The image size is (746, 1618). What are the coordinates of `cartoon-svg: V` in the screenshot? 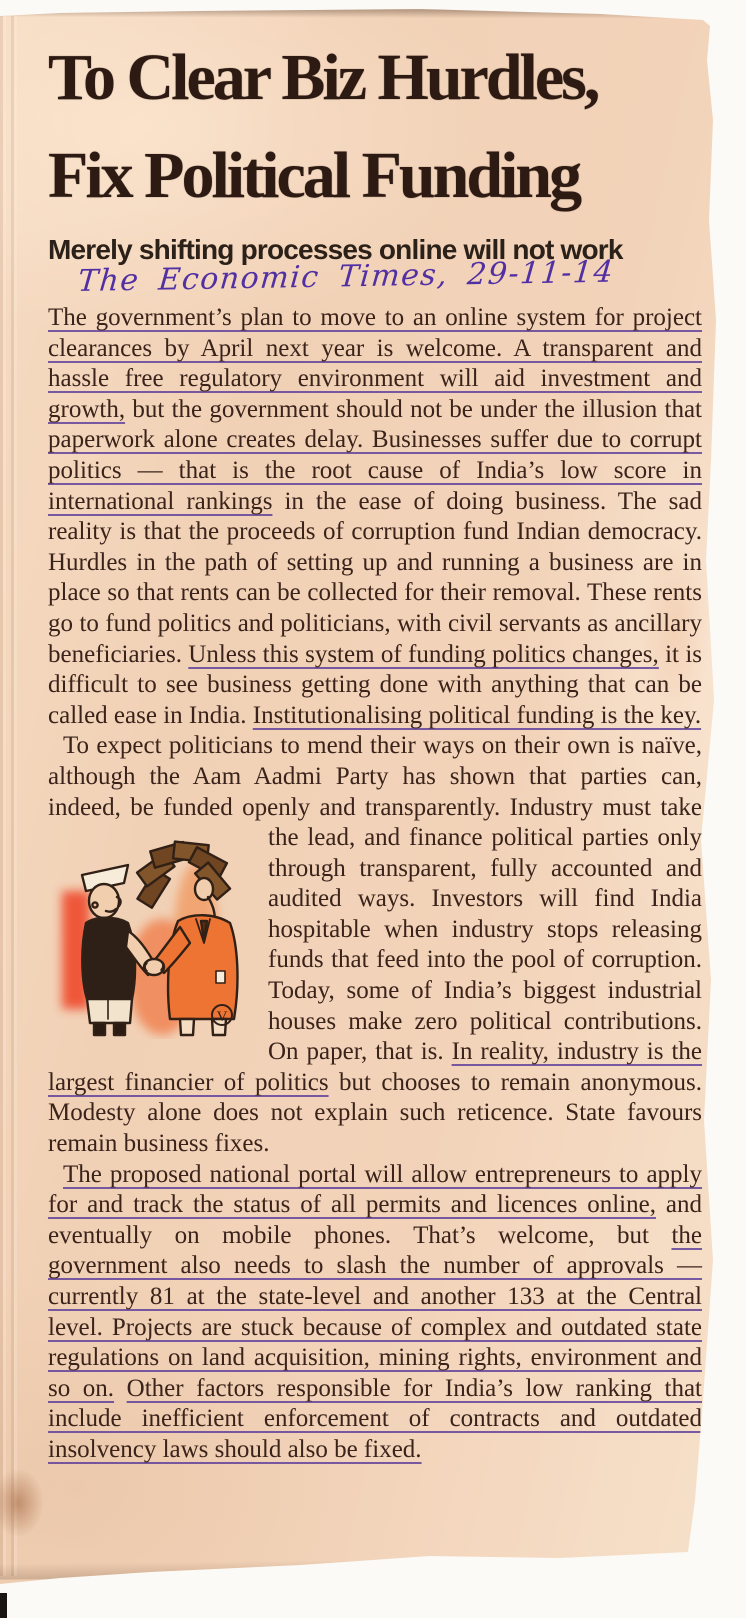 It's located at (150, 938).